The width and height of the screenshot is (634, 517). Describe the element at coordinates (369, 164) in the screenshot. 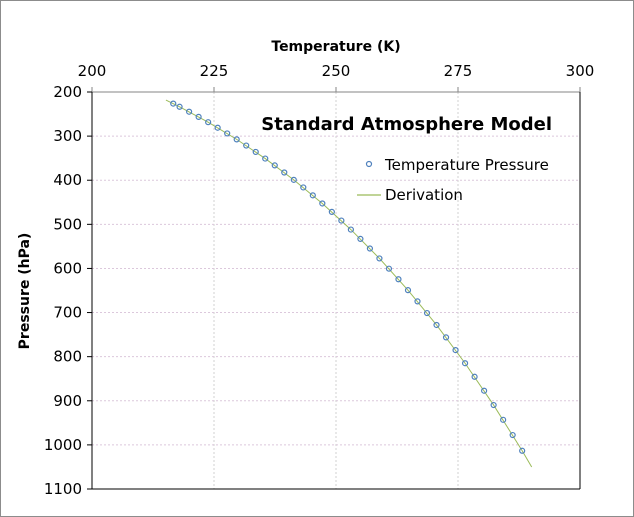

I see `legend-marker-temperature-pressure` at that location.